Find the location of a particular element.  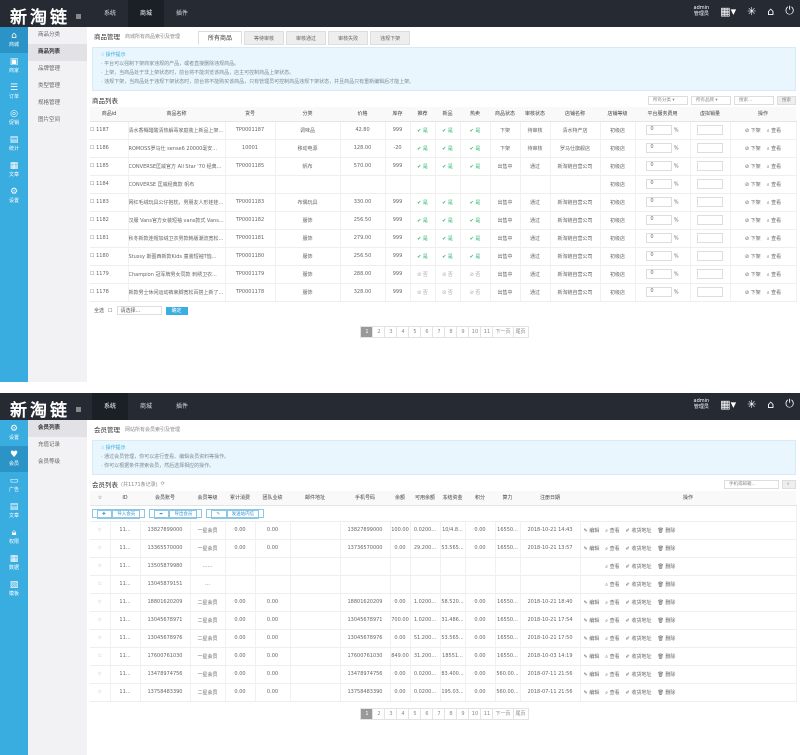

sidebar-item-订单: ☰ 订单 is located at coordinates (14, 92).